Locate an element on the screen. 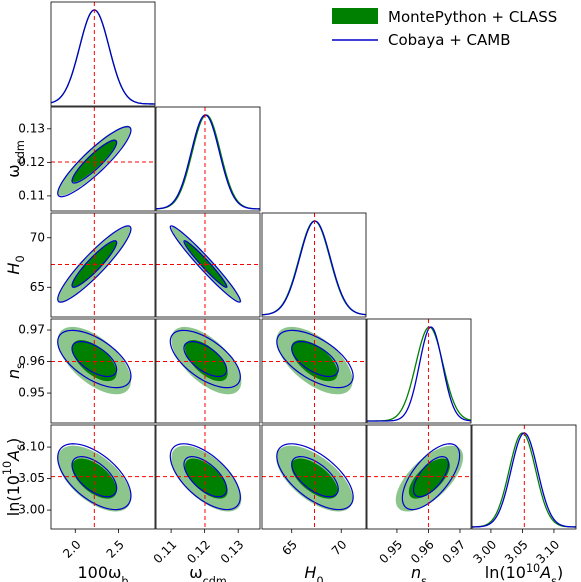 The width and height of the screenshot is (581, 582). x-axis-label-oc: ωcdm is located at coordinates (208, 572).